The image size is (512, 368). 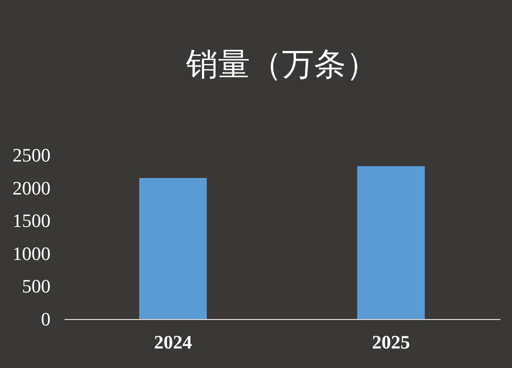 What do you see at coordinates (31, 189) in the screenshot?
I see `y-tick-label: 2000` at bounding box center [31, 189].